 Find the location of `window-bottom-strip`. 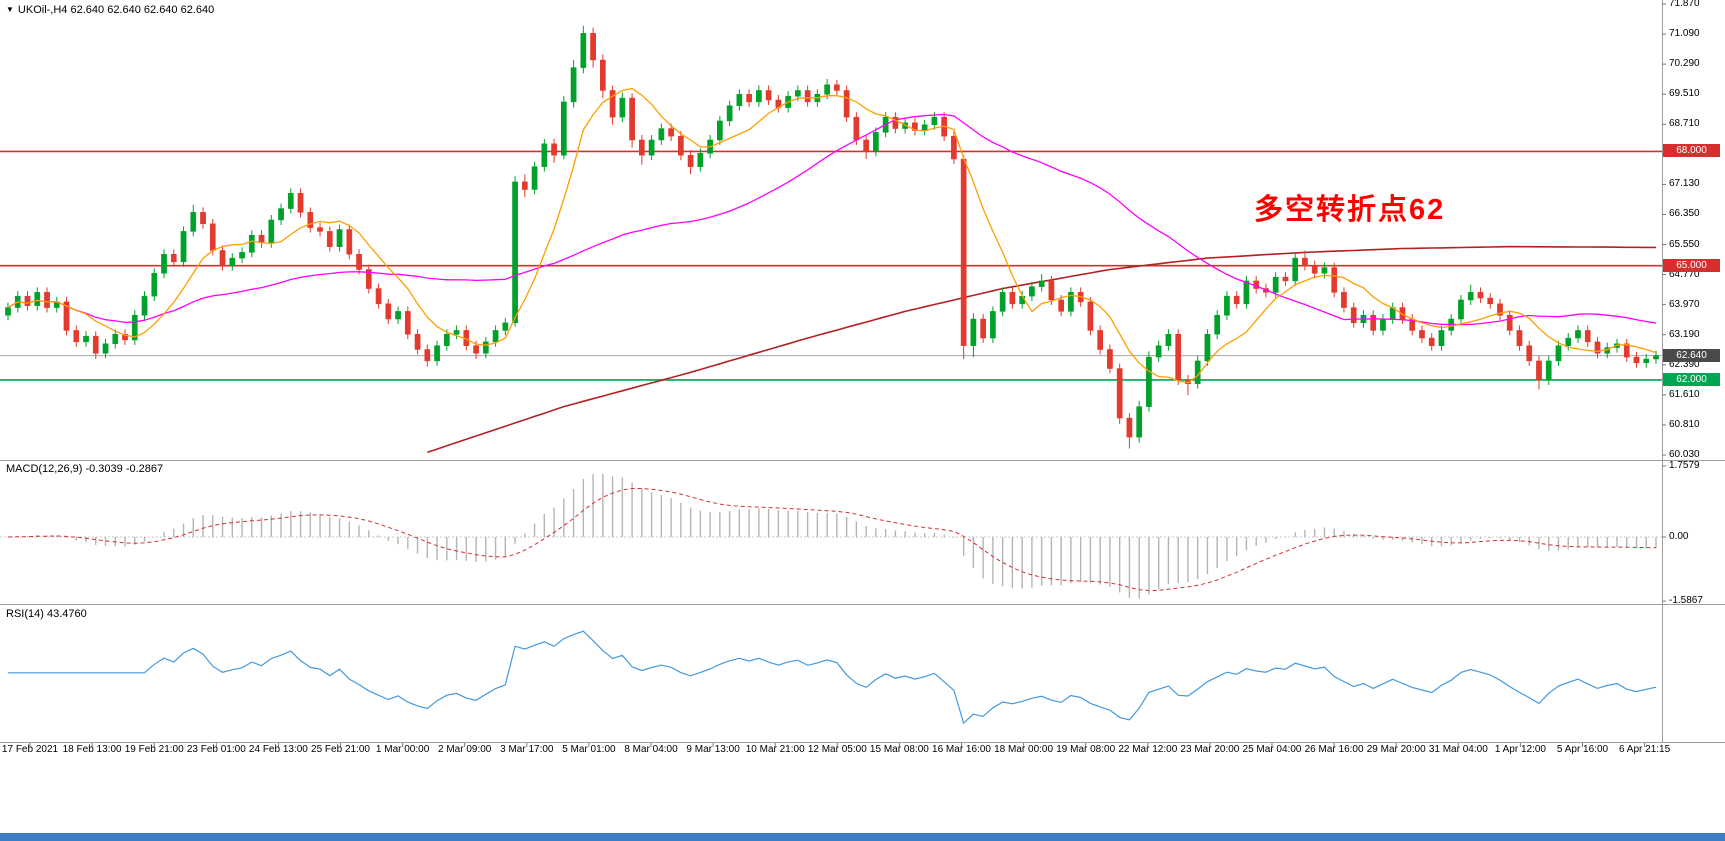

window-bottom-strip is located at coordinates (862, 837).